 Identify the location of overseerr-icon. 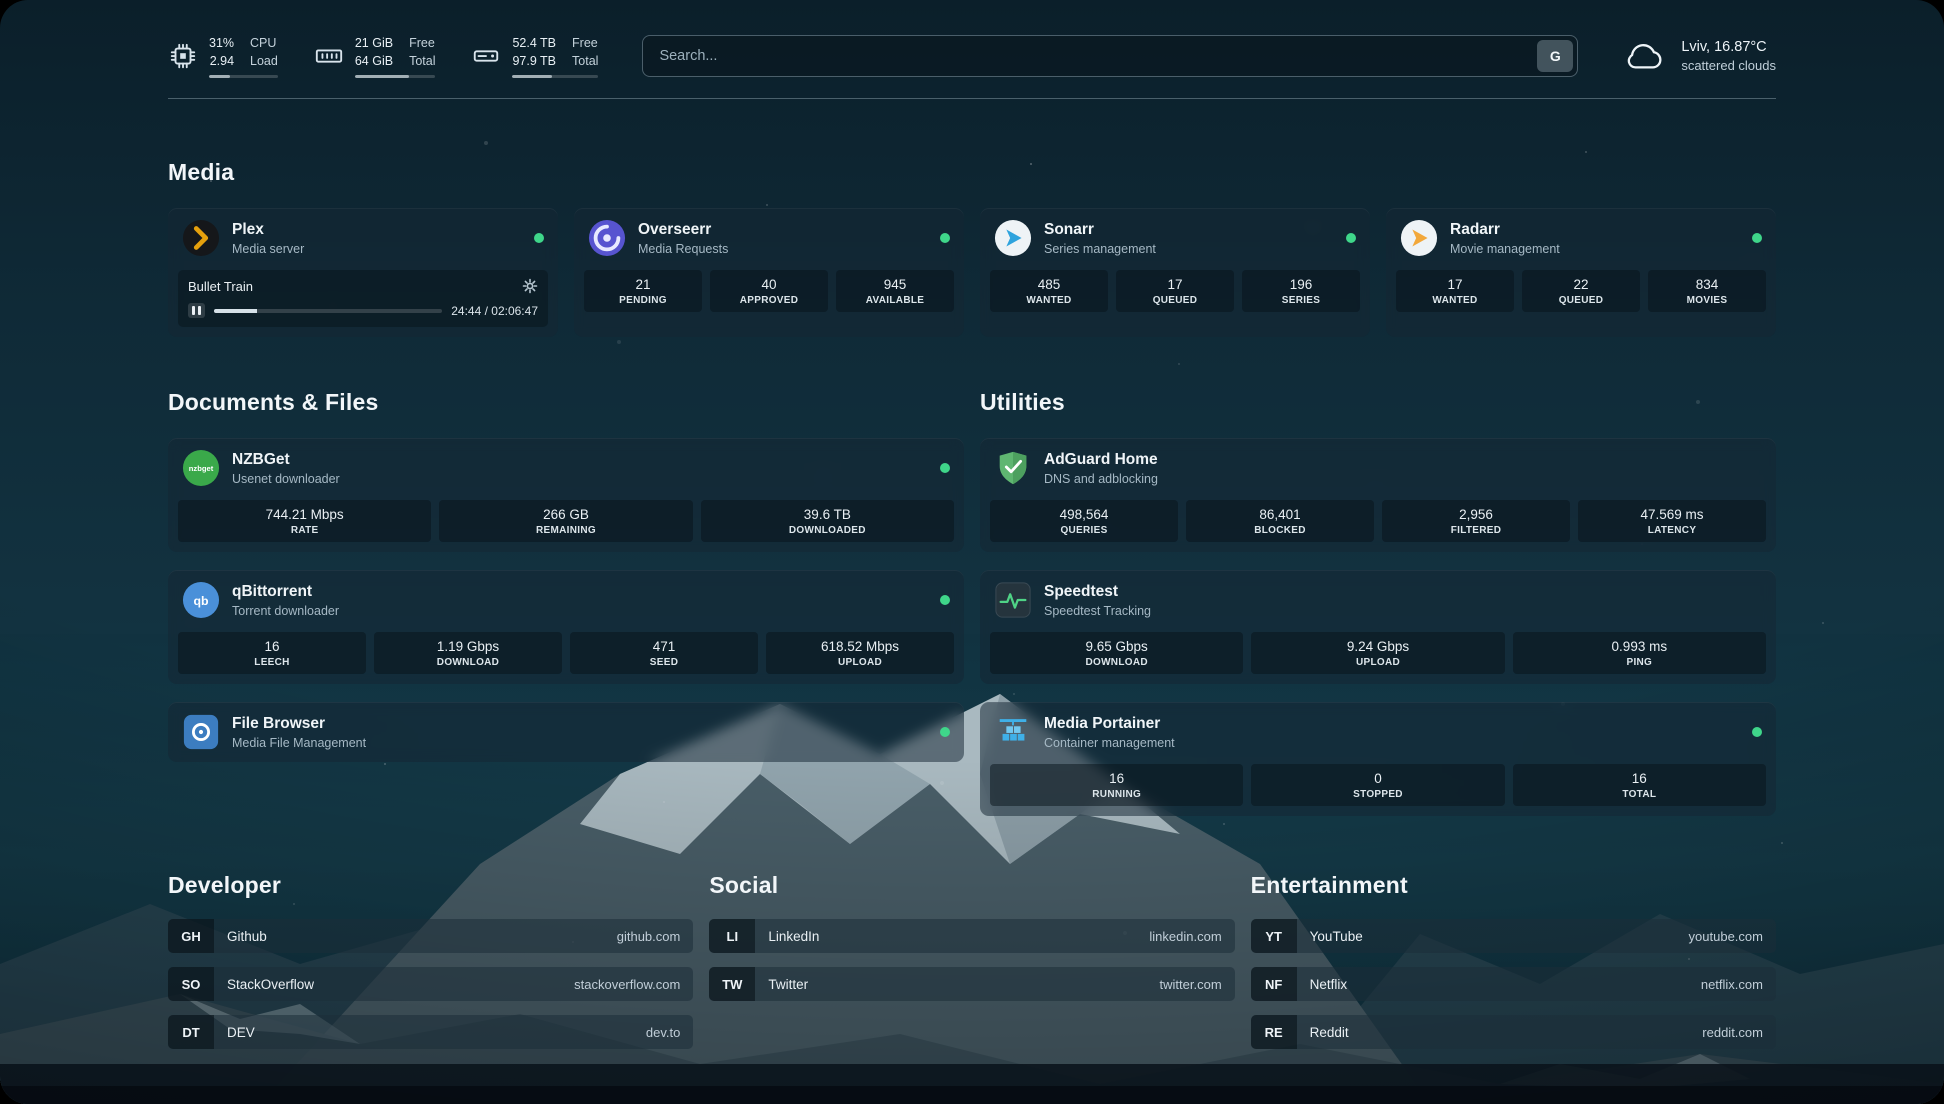
(607, 238).